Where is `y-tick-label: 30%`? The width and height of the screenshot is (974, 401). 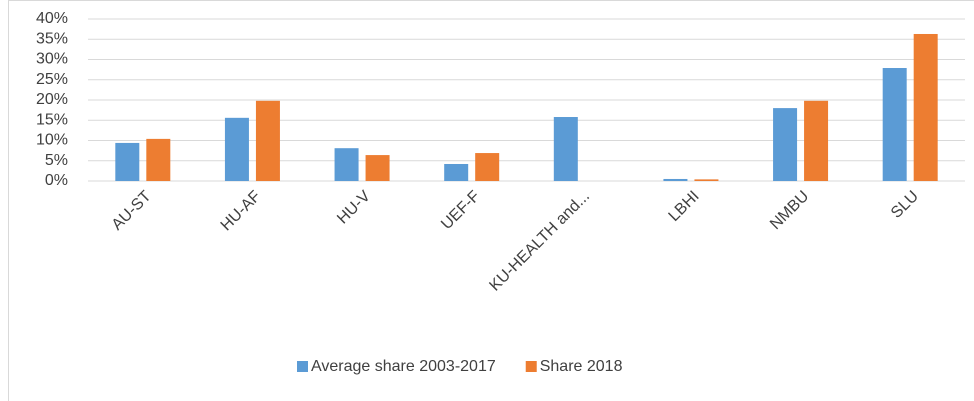 y-tick-label: 30% is located at coordinates (52, 59).